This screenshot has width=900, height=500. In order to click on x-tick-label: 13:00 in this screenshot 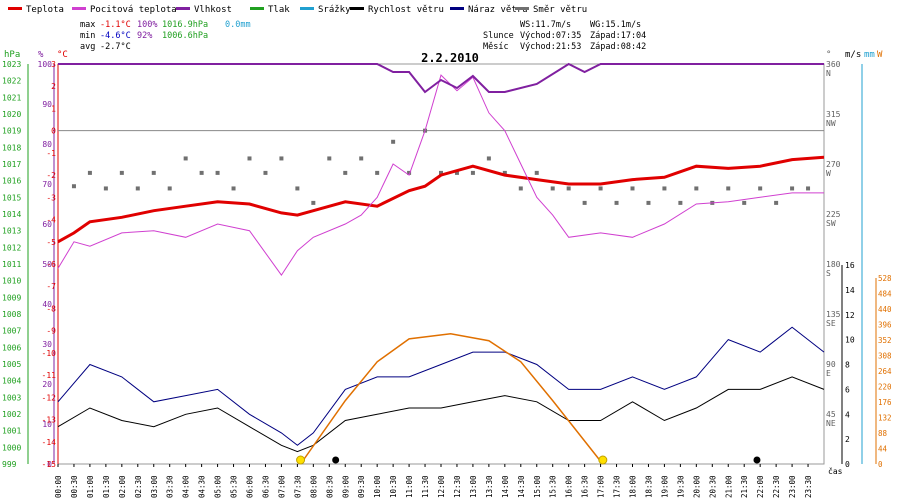, I will do `click(473, 486)`.